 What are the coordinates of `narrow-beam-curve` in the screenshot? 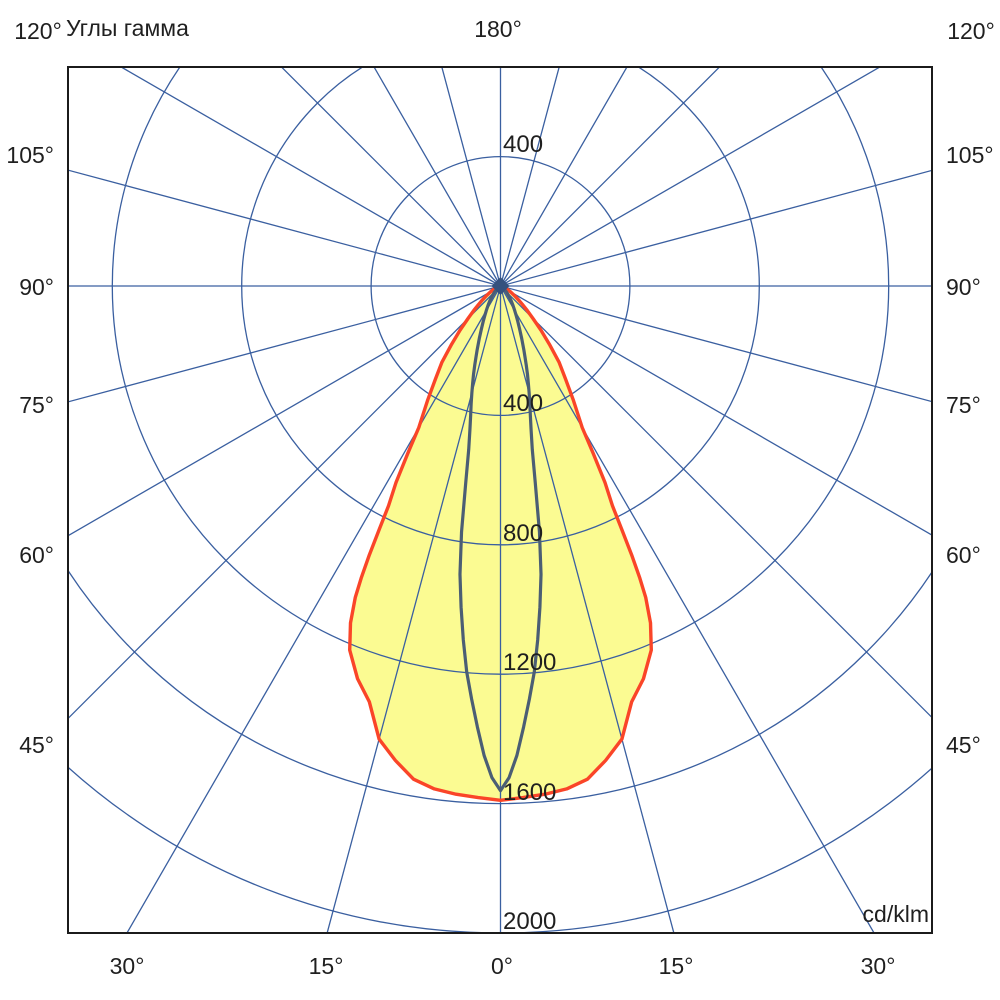 It's located at (500, 538).